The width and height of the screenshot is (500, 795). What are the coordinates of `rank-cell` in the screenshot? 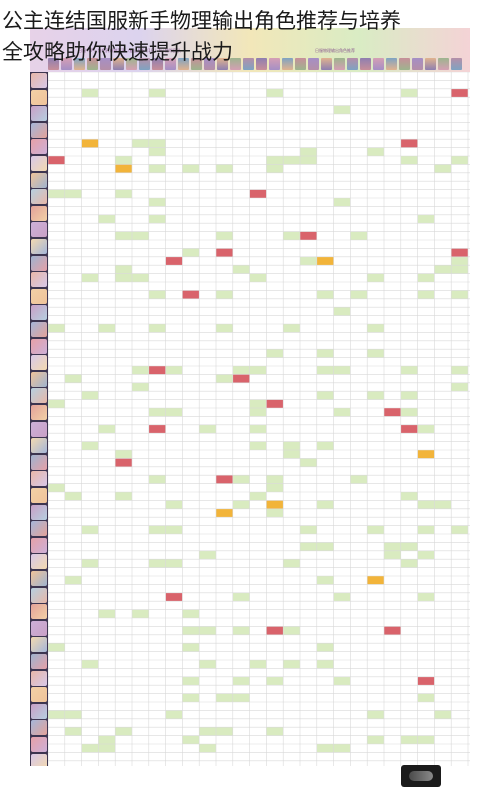 It's located at (123, 168).